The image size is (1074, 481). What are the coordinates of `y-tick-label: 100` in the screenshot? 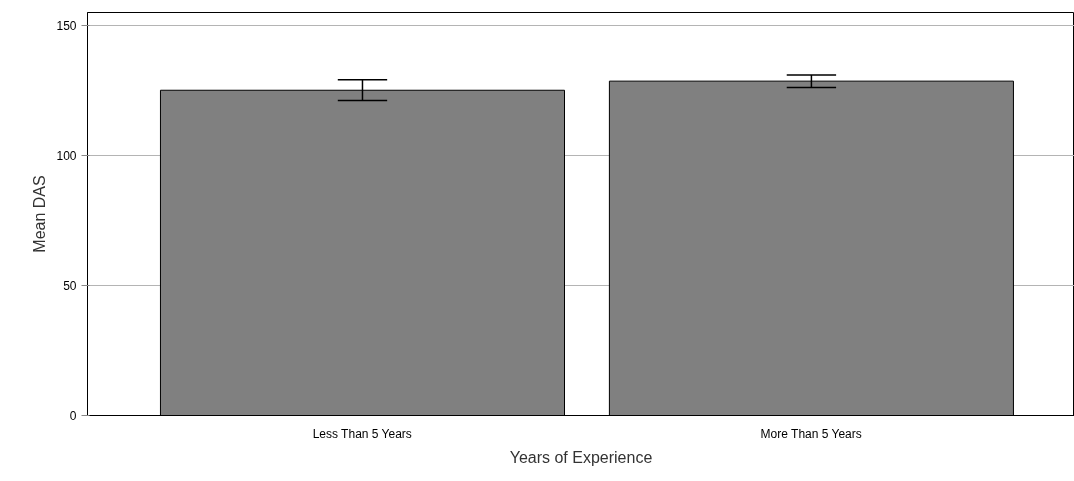 It's located at (66, 156).